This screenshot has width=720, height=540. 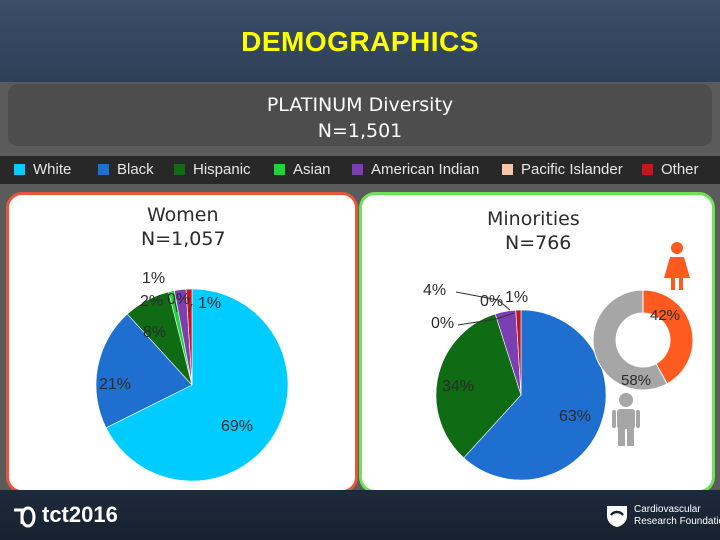 I want to click on crf-logo: Cardiovascular Research Foundation, so click(x=662, y=516).